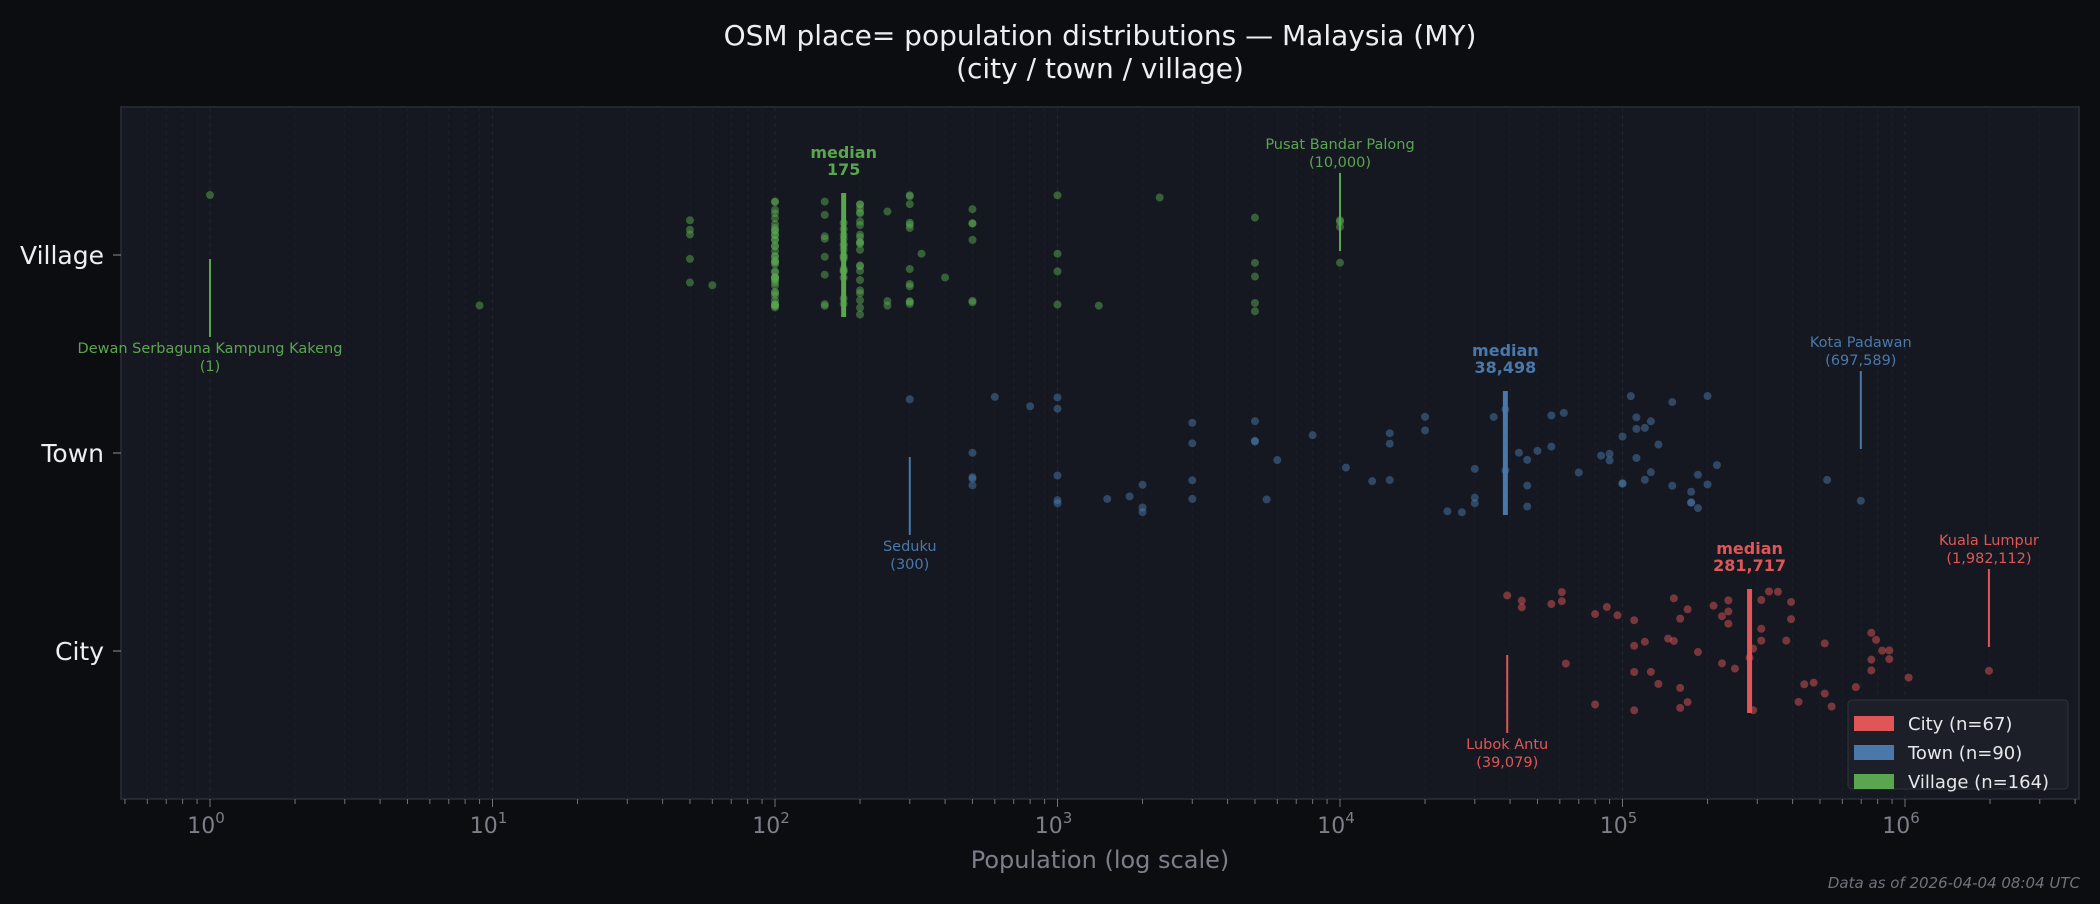 The image size is (2100, 904). I want to click on x-tick-label: 10², so click(771, 824).